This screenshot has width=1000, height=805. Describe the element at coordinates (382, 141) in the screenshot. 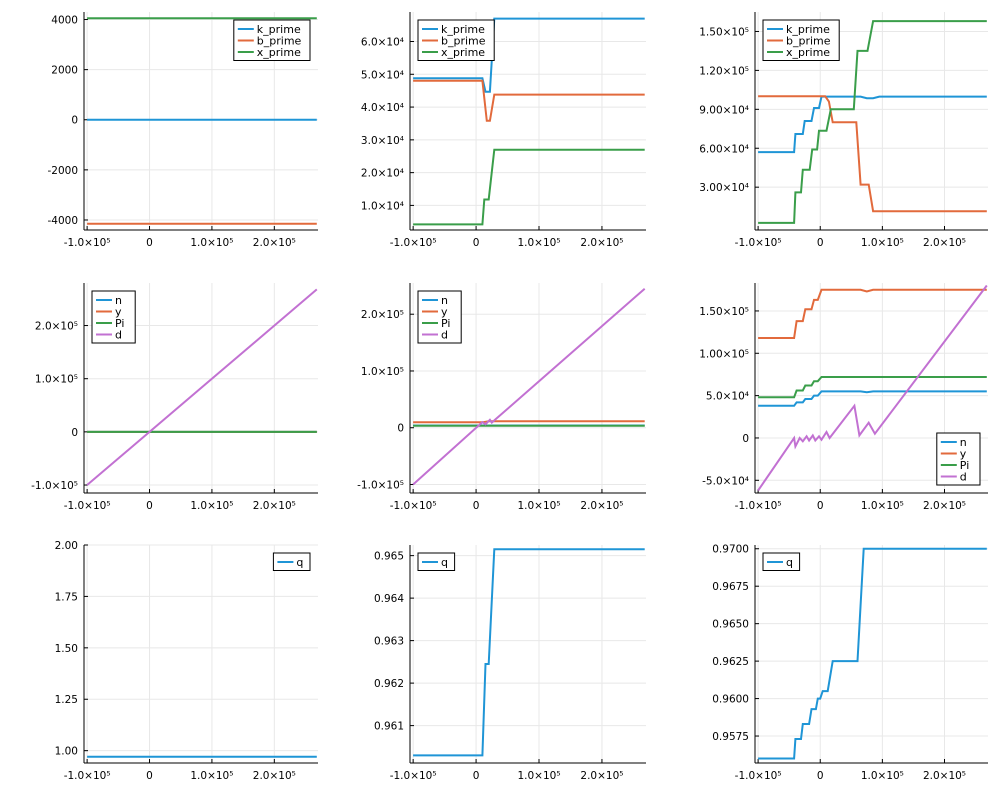

I see `y-tick-label: 3.0×10⁴` at that location.